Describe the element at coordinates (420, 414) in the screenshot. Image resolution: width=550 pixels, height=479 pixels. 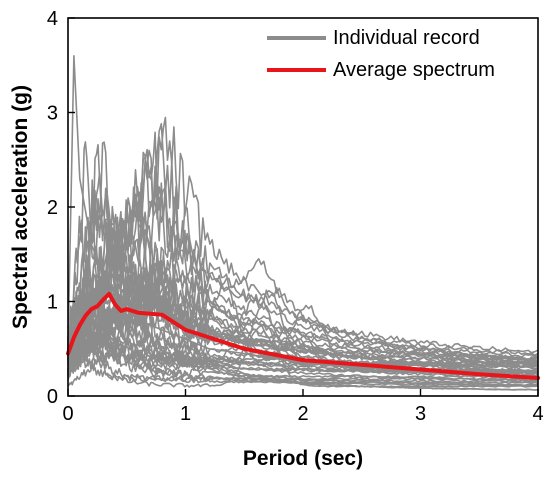
I see `x-tick-label: 3` at that location.